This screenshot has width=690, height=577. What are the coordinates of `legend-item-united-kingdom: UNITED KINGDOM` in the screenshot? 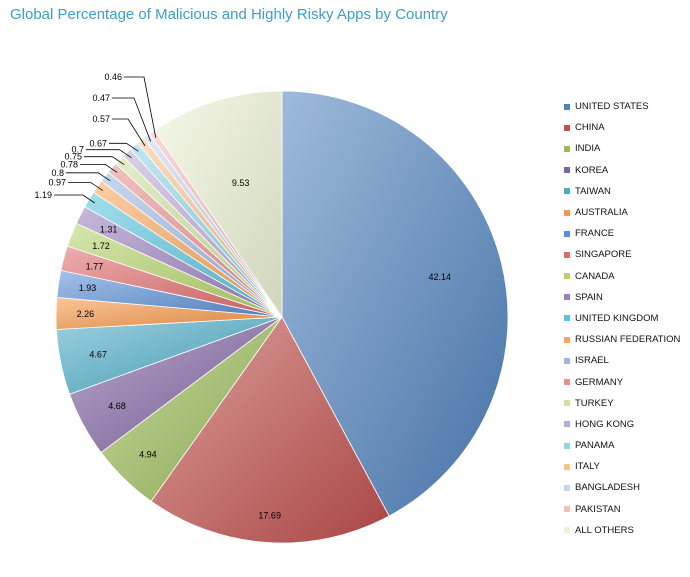 It's located at (622, 318).